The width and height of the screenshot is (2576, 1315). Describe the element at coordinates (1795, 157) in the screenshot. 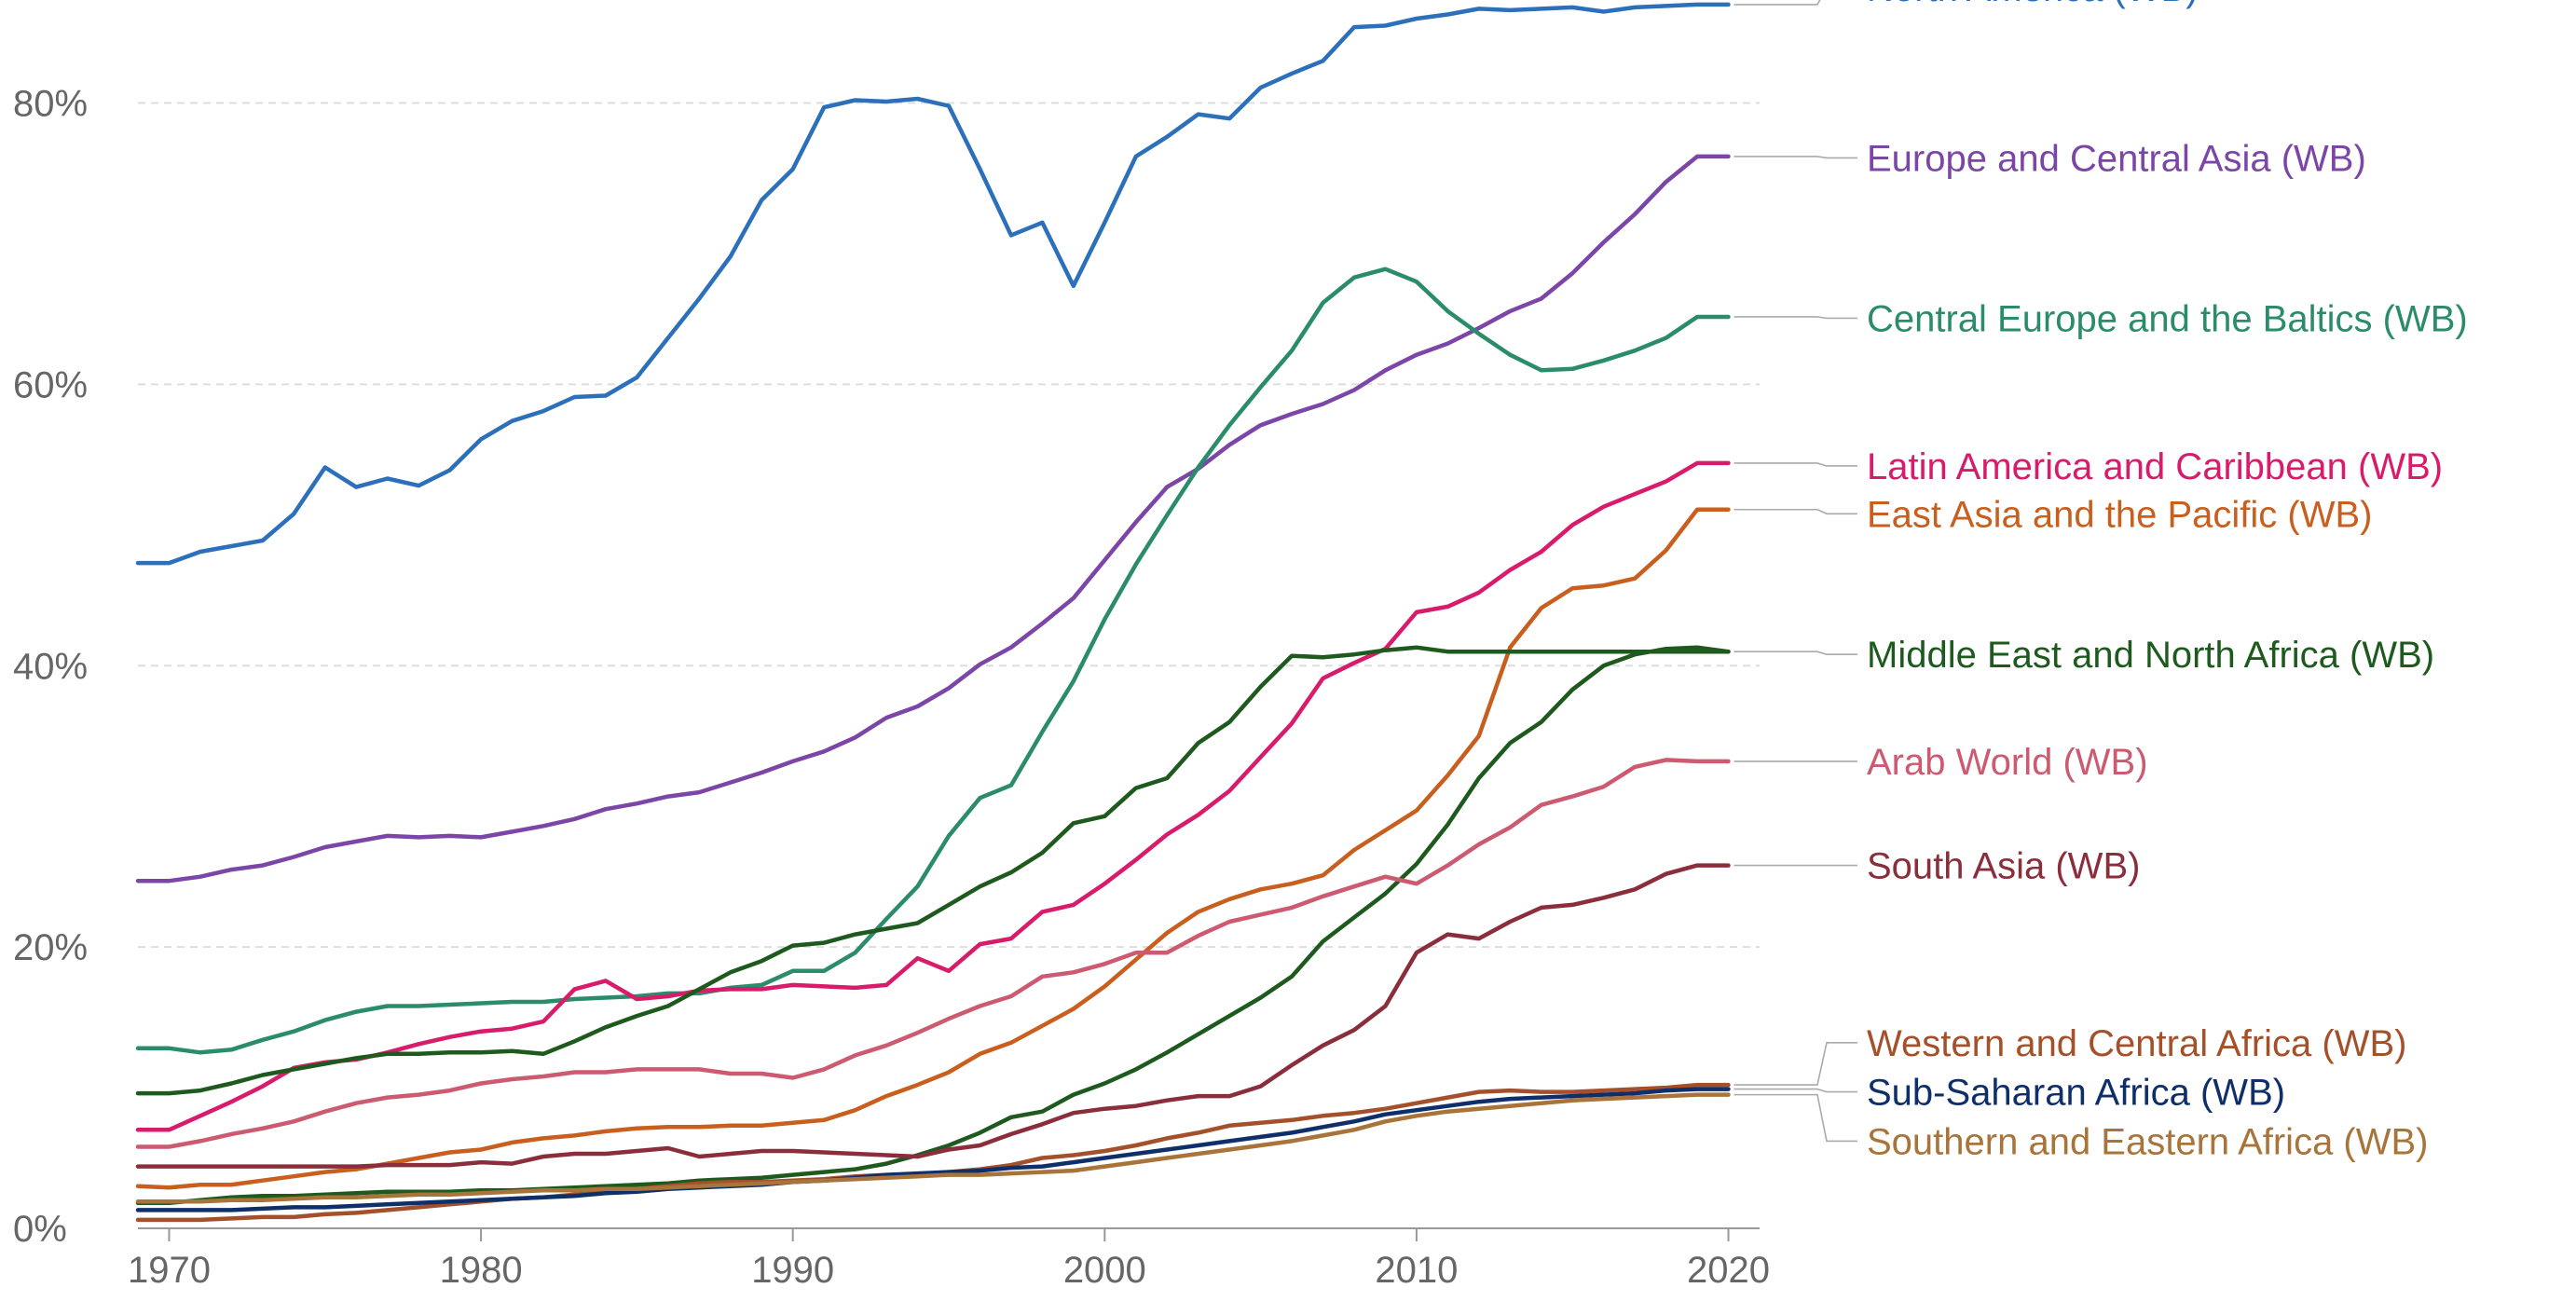

I see `leader-europe-and-central-asia` at that location.